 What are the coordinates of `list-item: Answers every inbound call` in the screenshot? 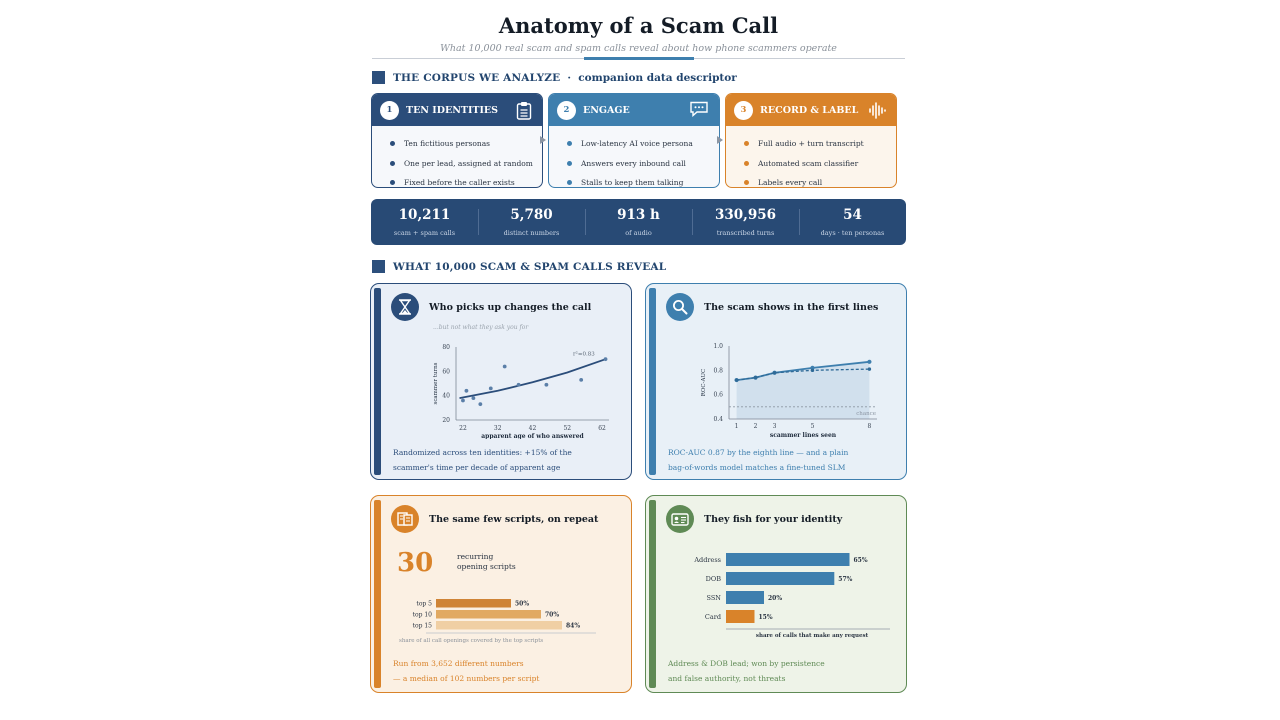 It's located at (643, 164).